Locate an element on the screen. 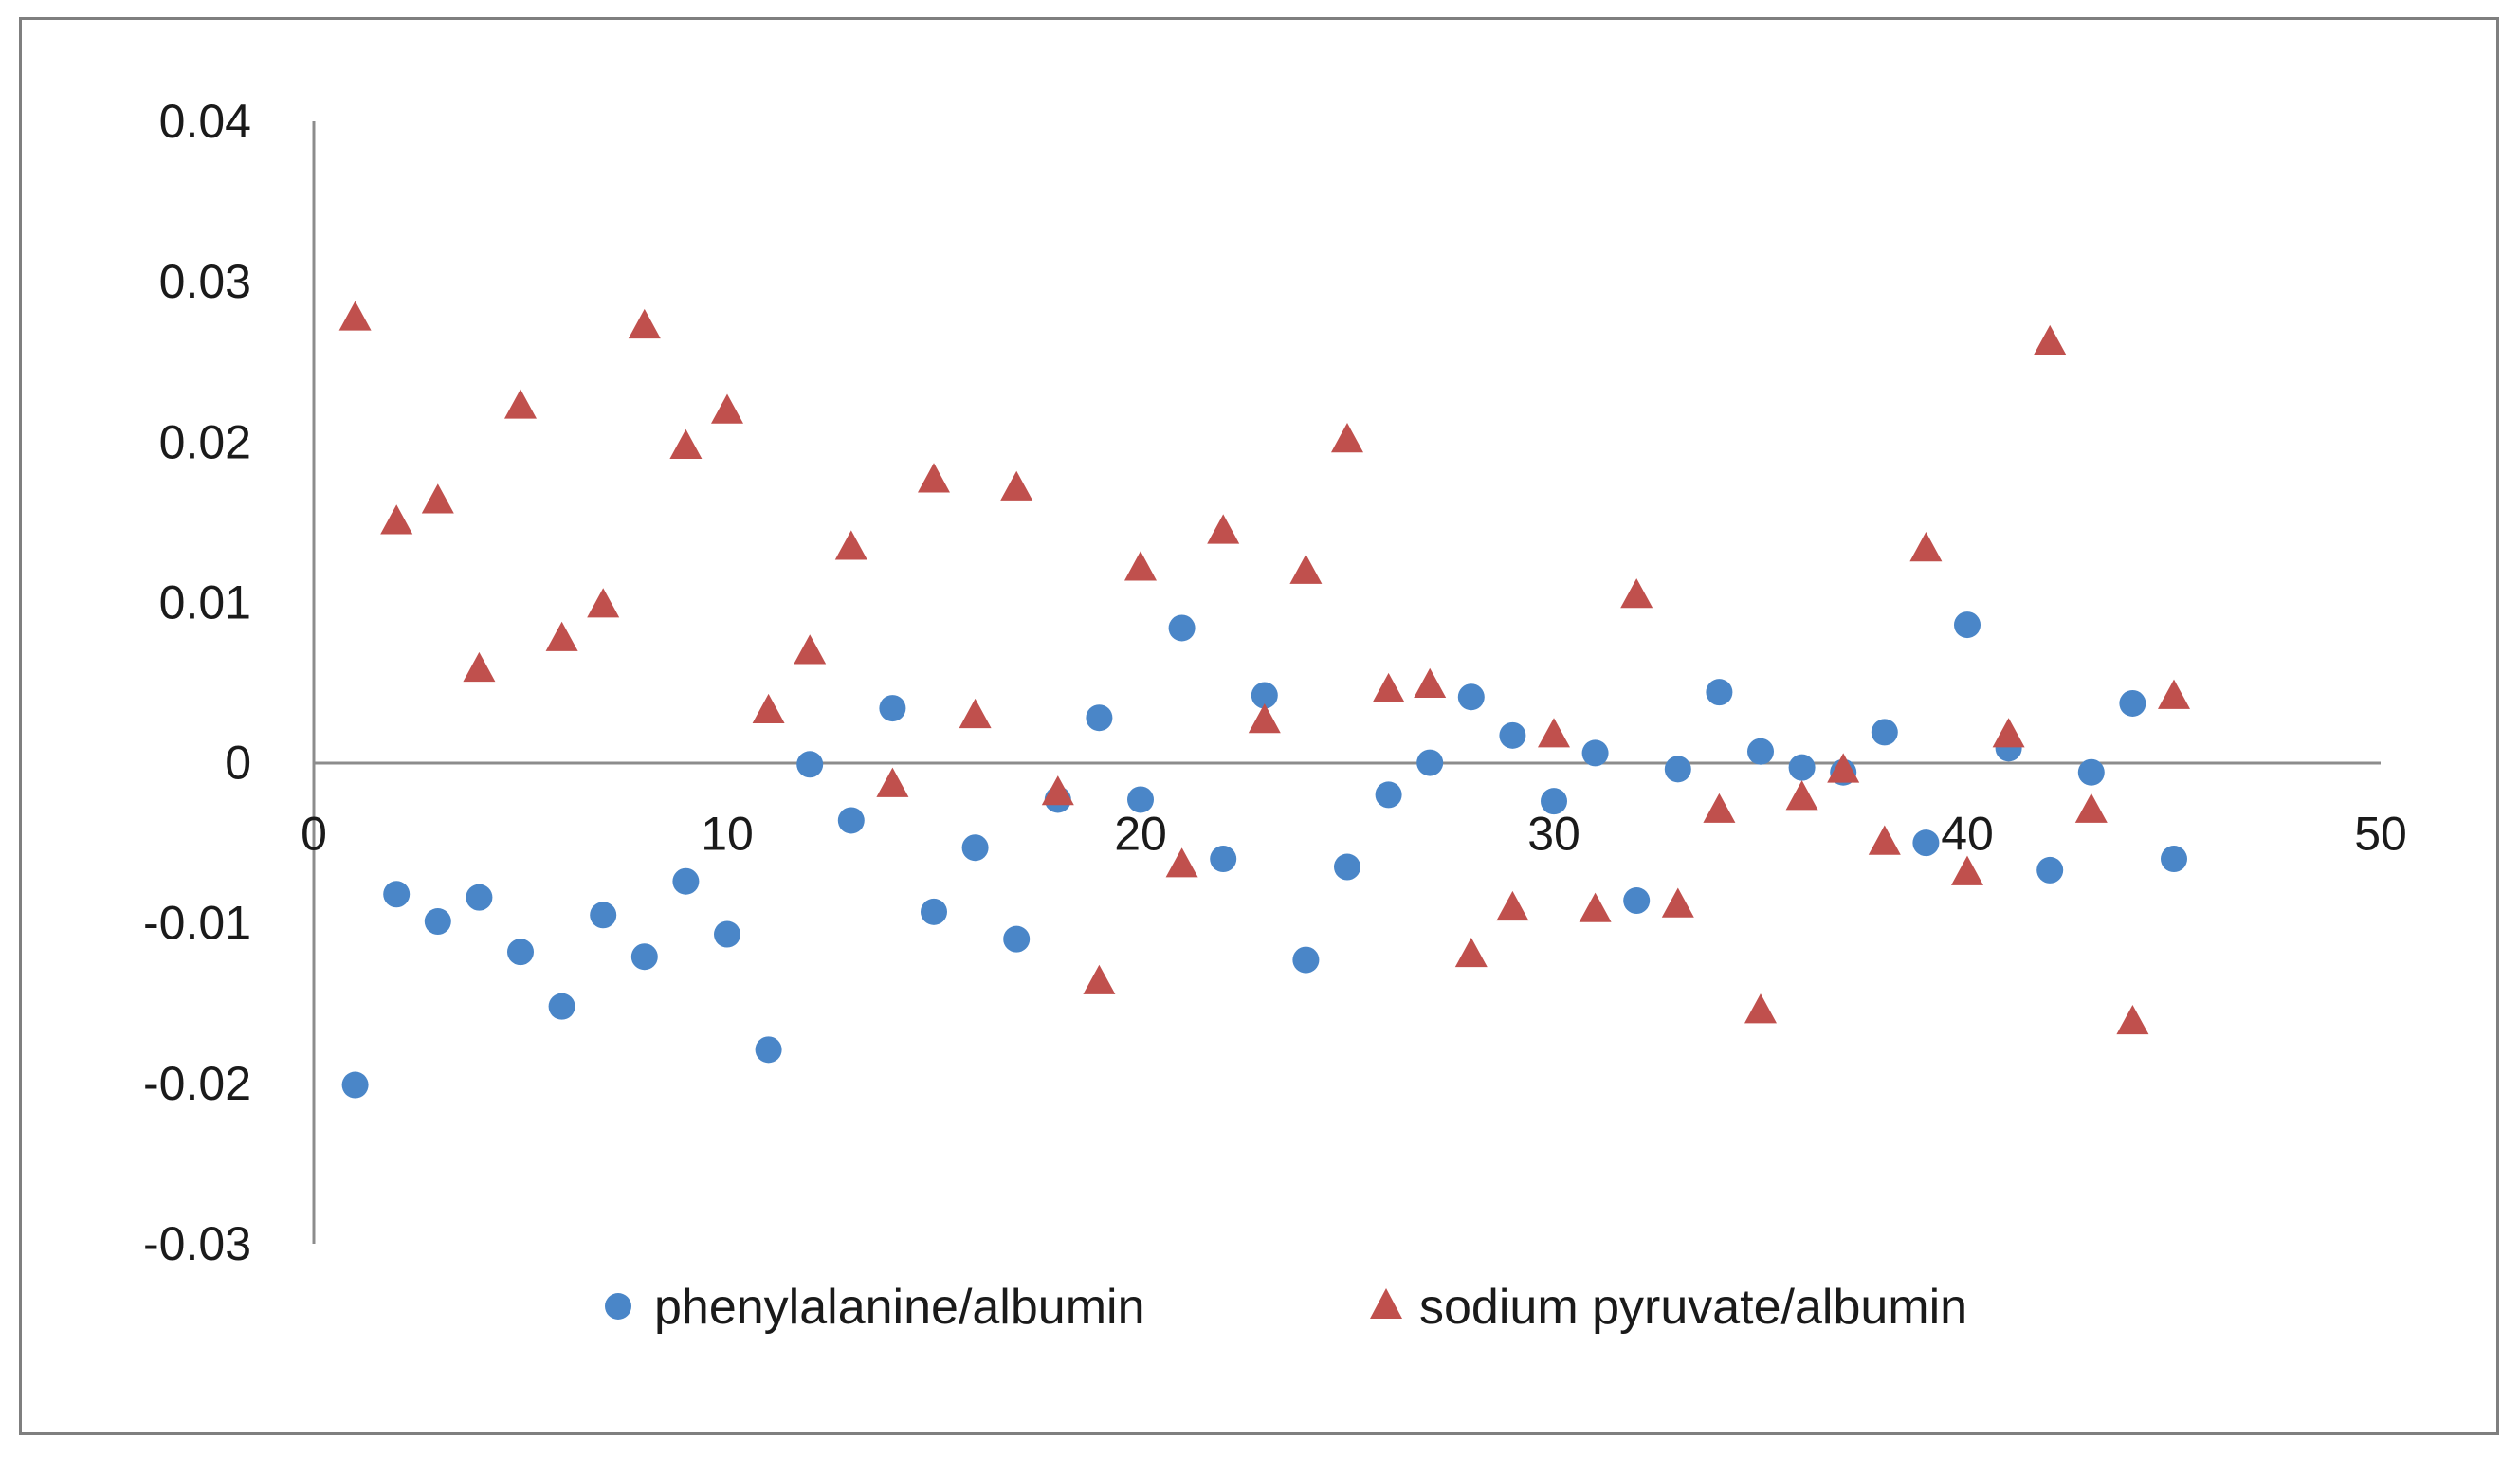 This screenshot has height=1458, width=2520. y-tick-label: 0.02 is located at coordinates (205, 442).